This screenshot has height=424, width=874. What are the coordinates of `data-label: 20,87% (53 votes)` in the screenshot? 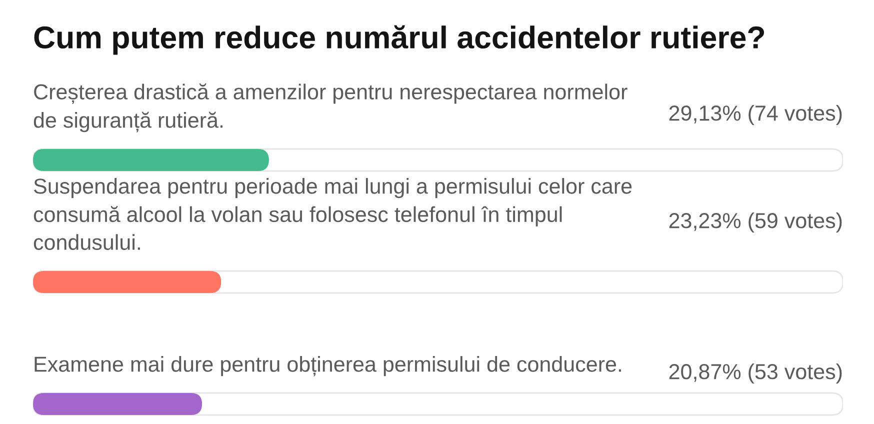 It's located at (755, 373).